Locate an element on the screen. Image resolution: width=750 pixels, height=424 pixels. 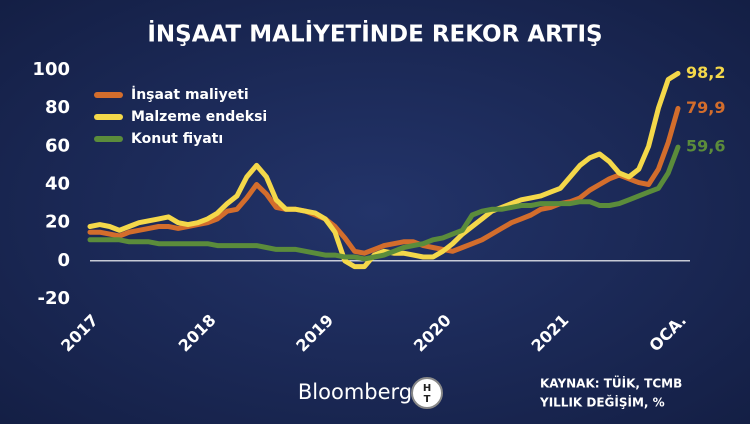
y-tick-label: 20 is located at coordinates (57, 222).